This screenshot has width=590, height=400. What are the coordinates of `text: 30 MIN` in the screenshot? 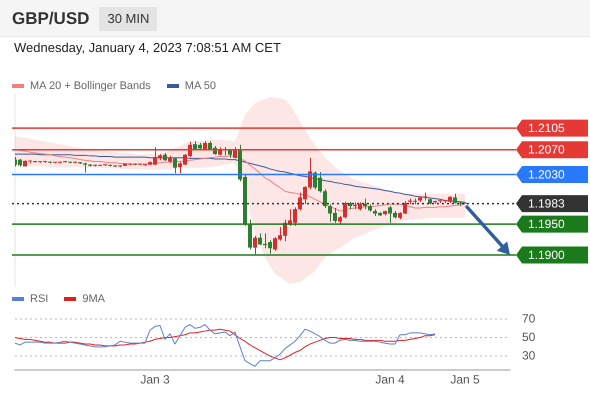 It's located at (128, 19).